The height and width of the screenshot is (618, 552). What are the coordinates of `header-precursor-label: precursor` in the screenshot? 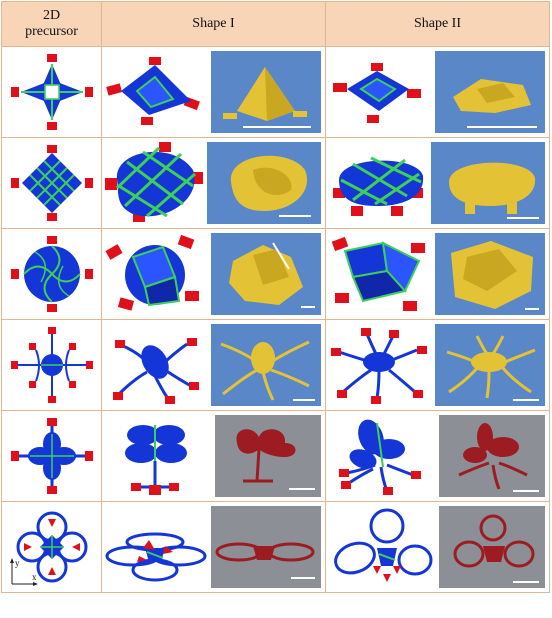 It's located at (51, 31).